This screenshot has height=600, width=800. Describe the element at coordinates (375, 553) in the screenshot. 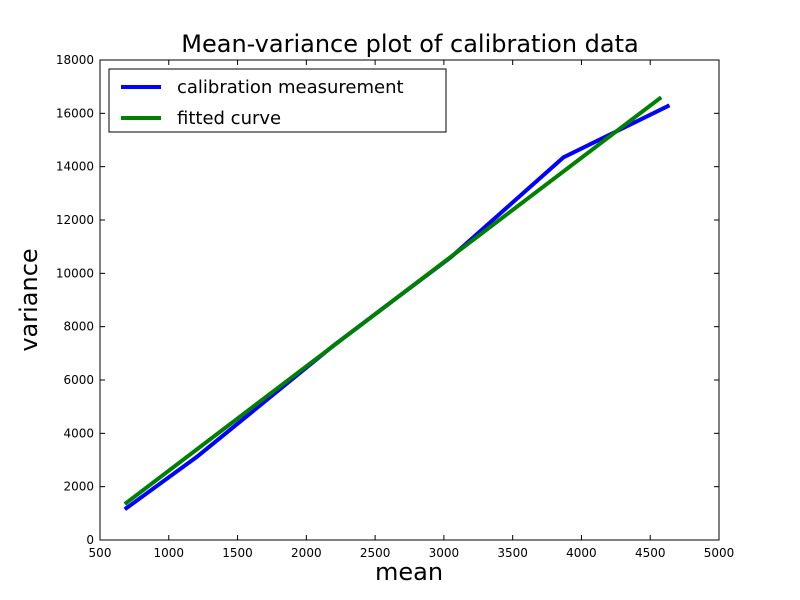

I see `x-tick-label: 2500` at that location.